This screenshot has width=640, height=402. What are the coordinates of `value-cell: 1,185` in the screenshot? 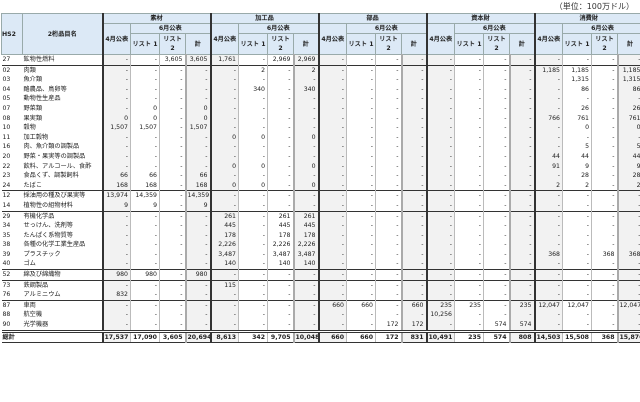 It's located at (548, 70).